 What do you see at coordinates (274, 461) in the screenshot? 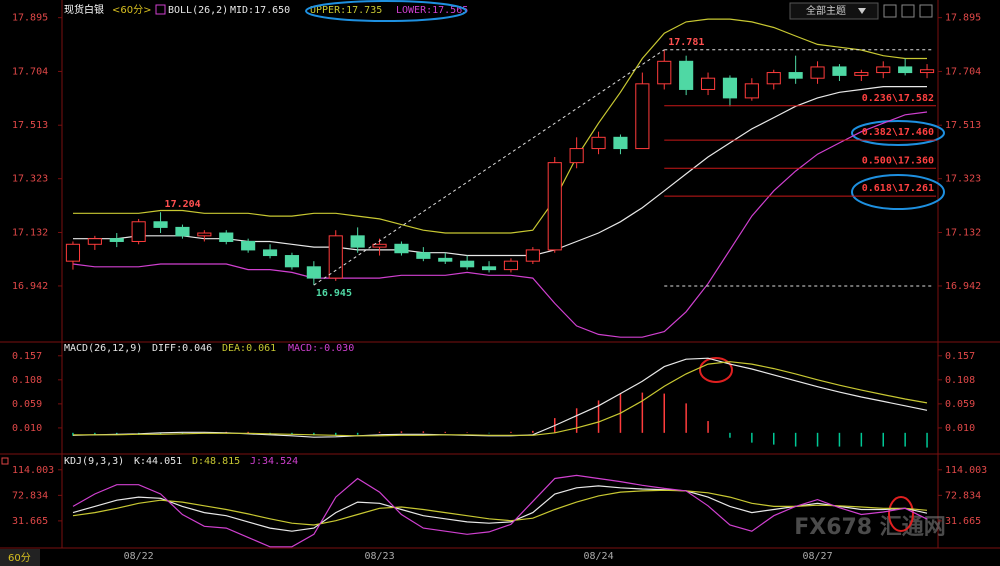
I see `legend-item: J:34.524` at bounding box center [274, 461].